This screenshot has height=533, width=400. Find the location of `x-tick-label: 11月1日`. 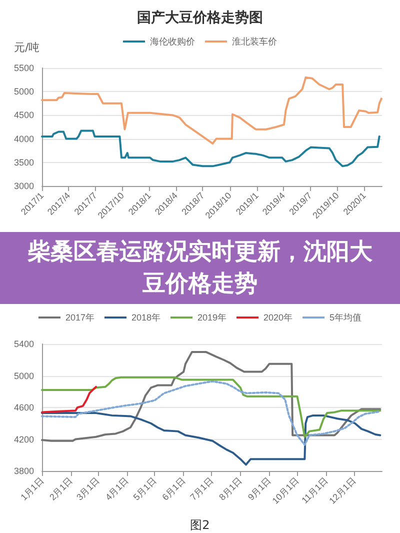

x-tick-label: 11月1日 is located at coordinates (315, 490).